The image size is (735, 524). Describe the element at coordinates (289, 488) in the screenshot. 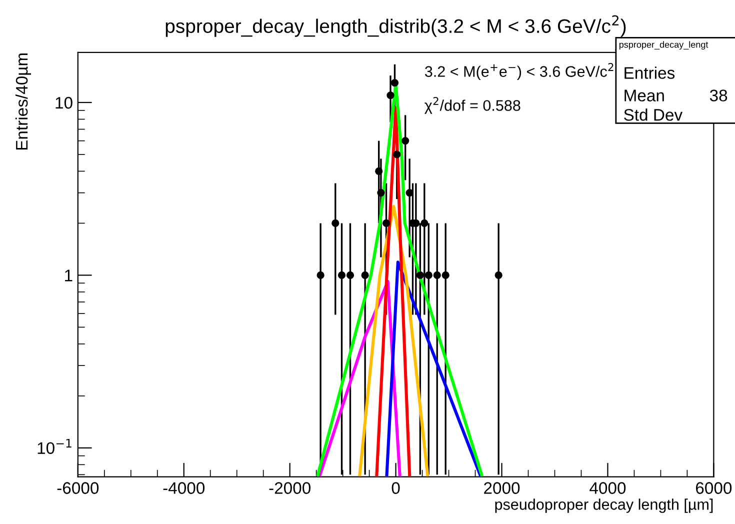

I see `x-tick-label: -2000` at that location.